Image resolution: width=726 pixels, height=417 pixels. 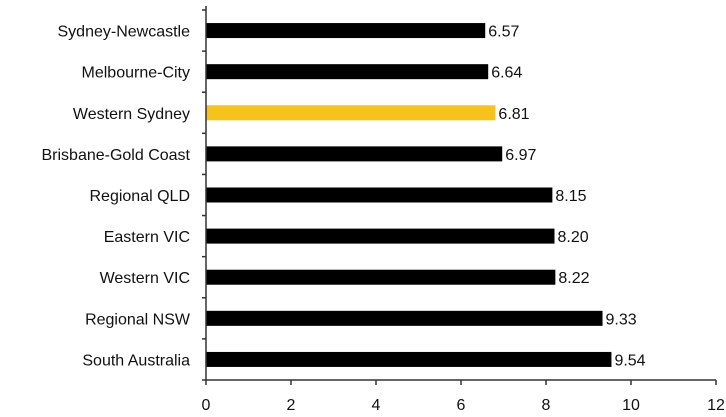 I want to click on category-label: Western VIC, so click(x=145, y=278).